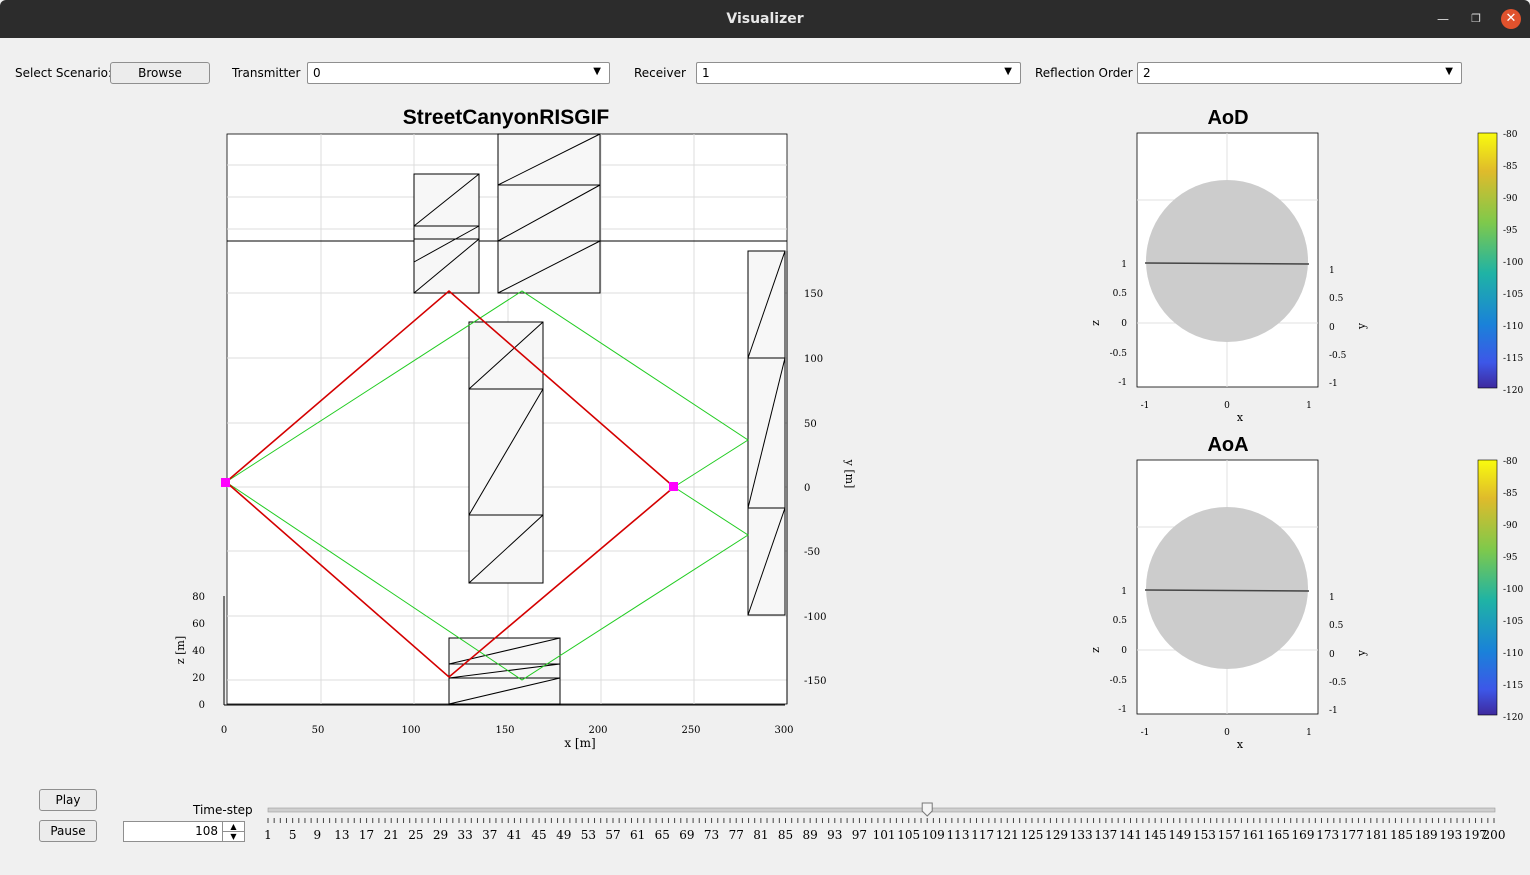 This screenshot has width=1530, height=875. Describe the element at coordinates (341, 835) in the screenshot. I see `slider-tick-label: 13` at that location.